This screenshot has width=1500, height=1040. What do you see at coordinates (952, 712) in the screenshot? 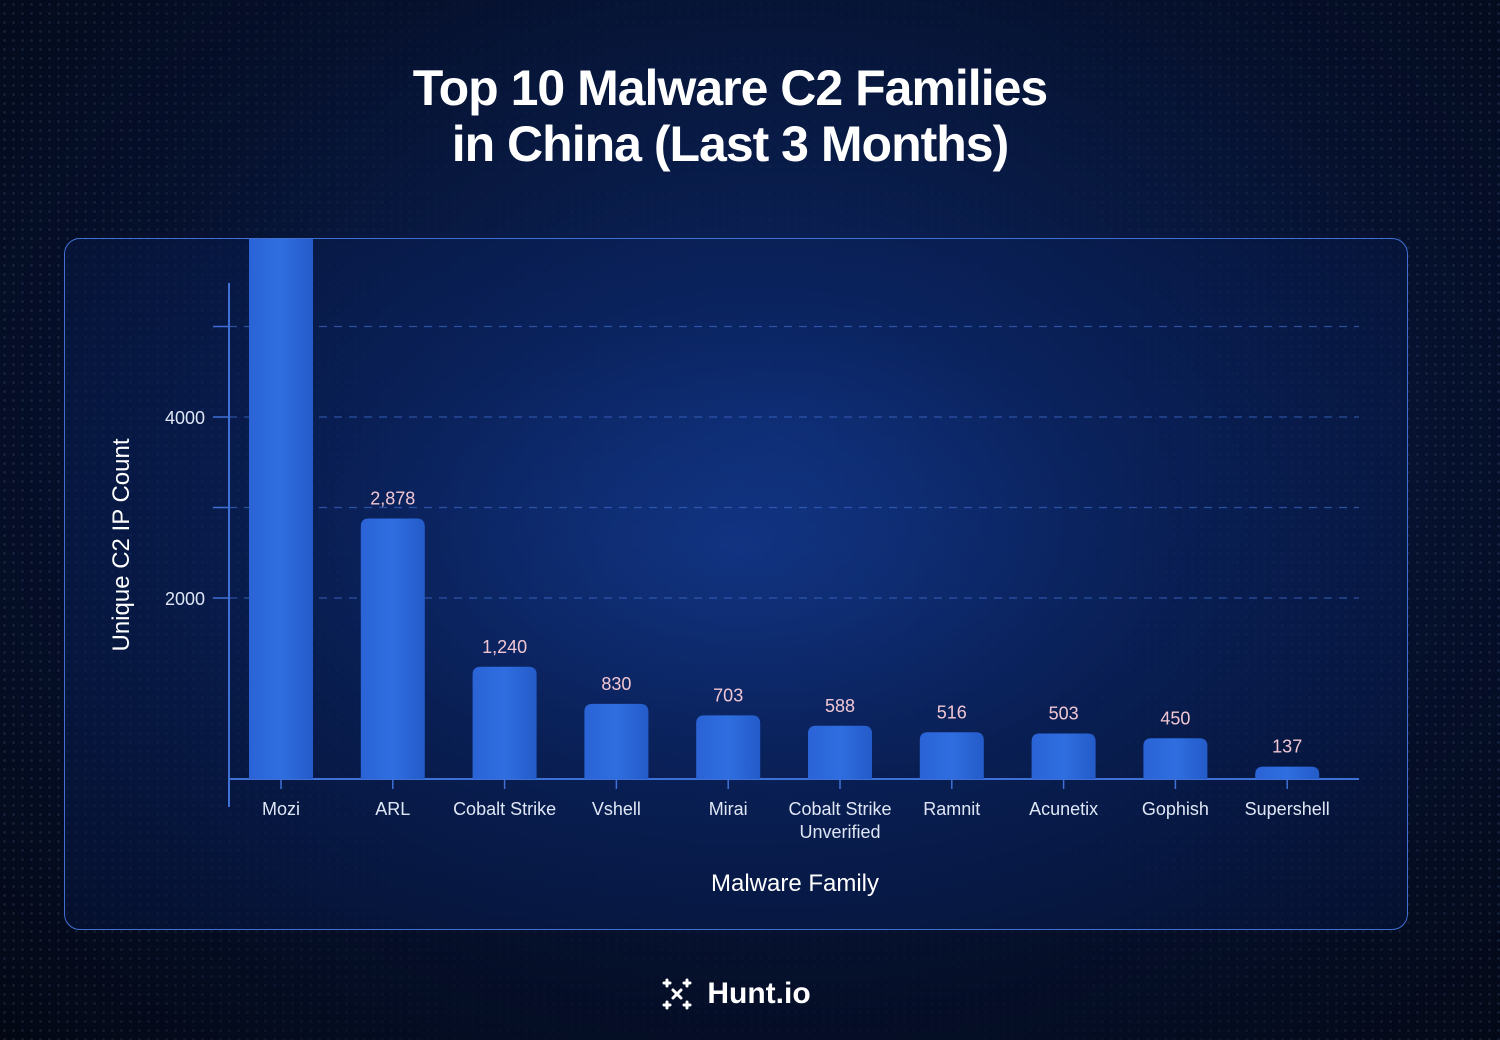
I see `data-label: 516` at bounding box center [952, 712].